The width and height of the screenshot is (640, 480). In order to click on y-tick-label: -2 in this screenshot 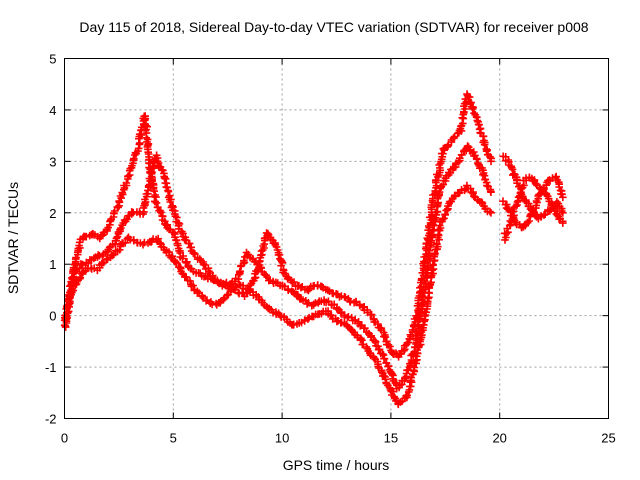, I will do `click(51, 419)`.